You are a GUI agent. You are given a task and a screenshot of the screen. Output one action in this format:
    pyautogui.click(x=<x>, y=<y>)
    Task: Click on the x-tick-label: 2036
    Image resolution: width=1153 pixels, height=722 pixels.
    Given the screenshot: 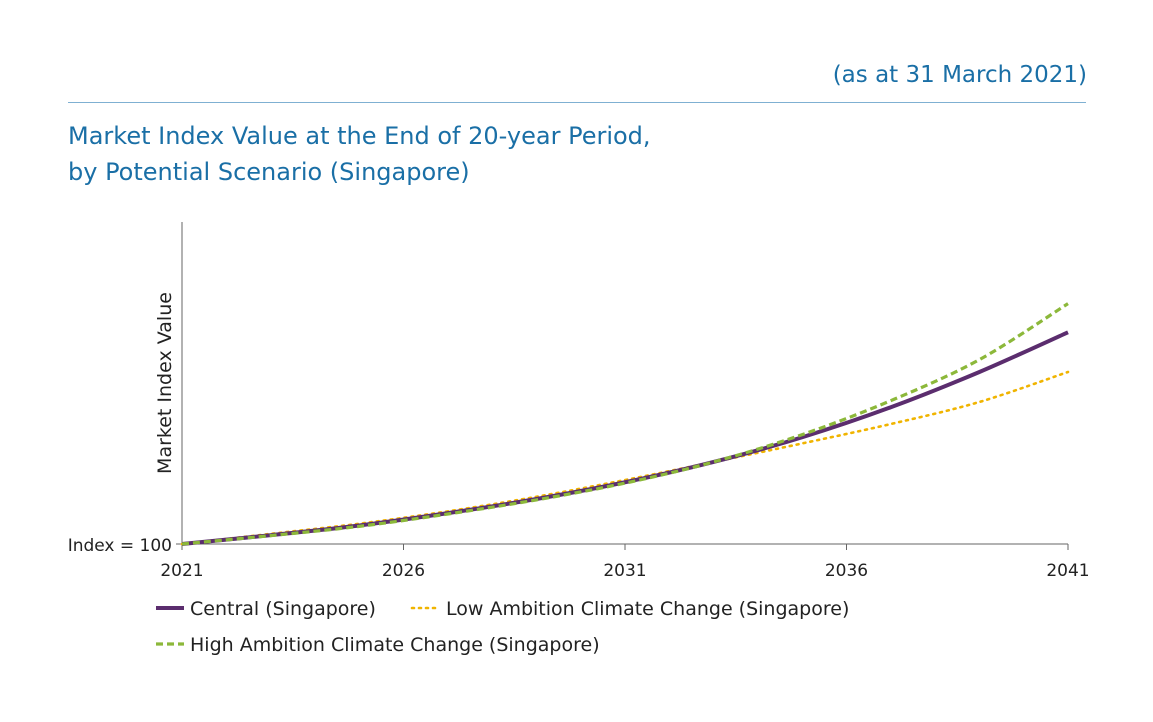 What is the action you would take?
    pyautogui.click(x=846, y=571)
    